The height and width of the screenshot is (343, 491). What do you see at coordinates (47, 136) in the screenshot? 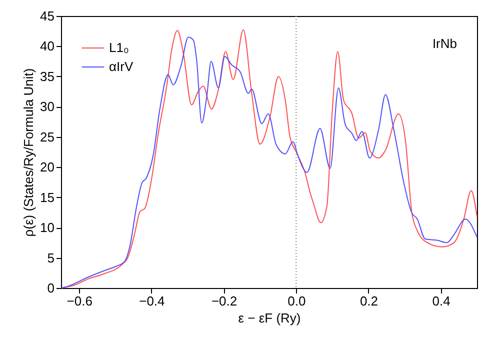
I see `y-tick-label: 25` at bounding box center [47, 136].